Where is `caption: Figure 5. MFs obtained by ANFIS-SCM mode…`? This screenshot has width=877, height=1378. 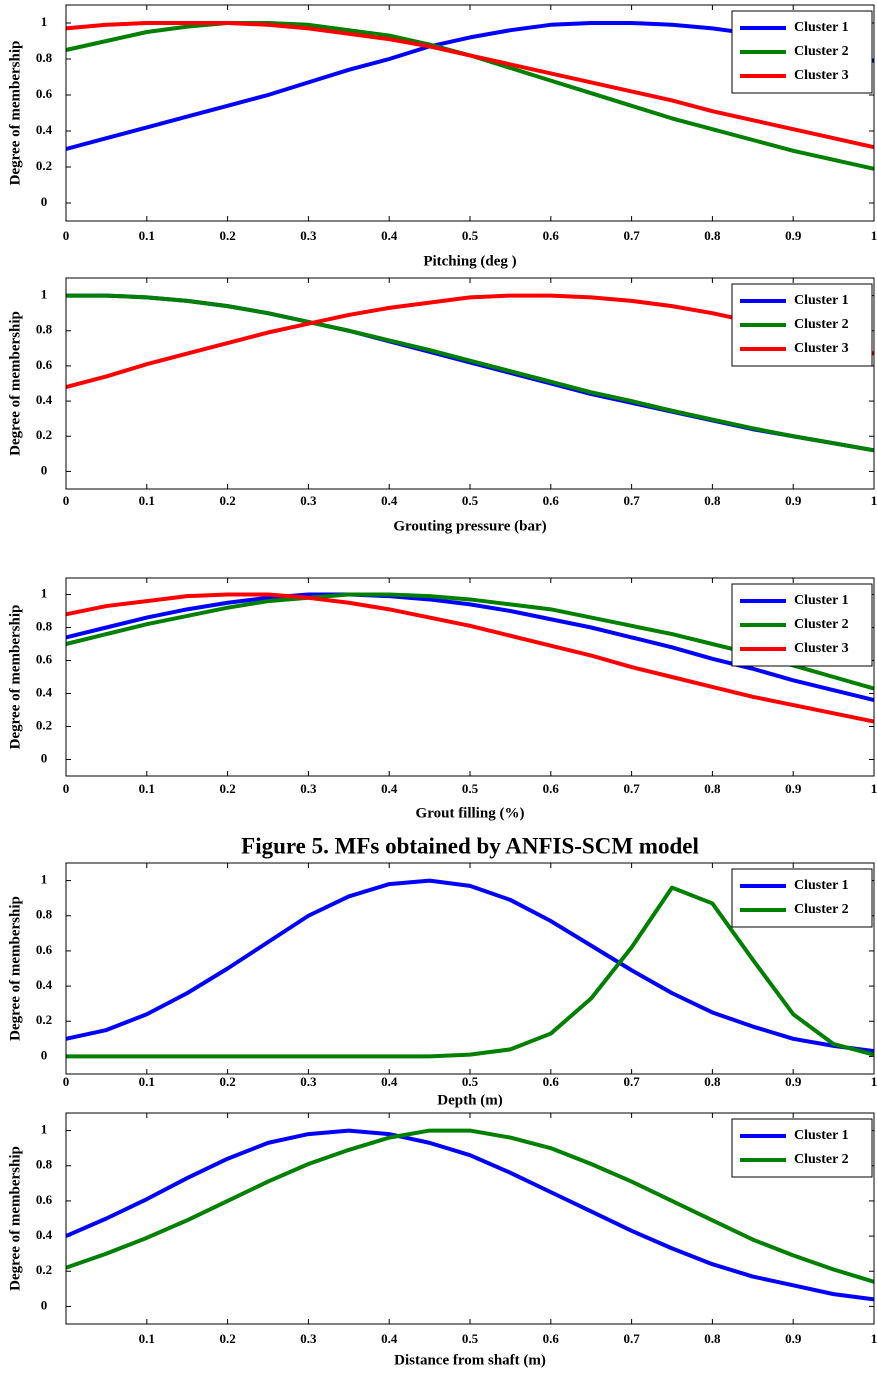
caption: Figure 5. MFs obtained by ANFIS-SCM mode… is located at coordinates (470, 845).